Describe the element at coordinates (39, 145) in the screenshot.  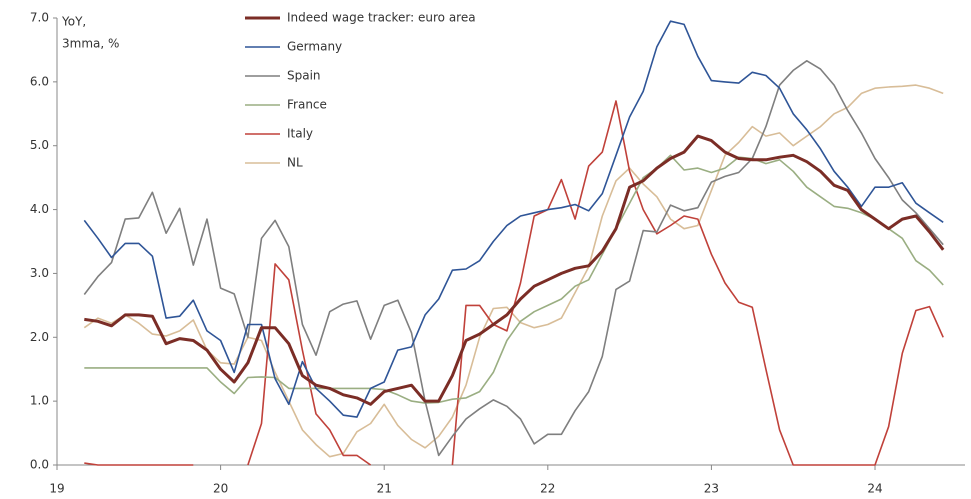
I see `y-tick-label: 5.0` at that location.